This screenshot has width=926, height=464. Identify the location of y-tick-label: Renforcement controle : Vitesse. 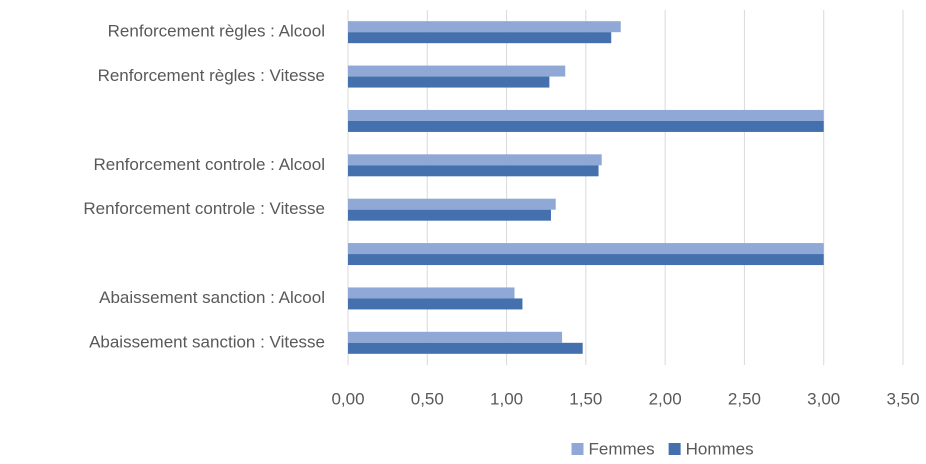
(204, 208).